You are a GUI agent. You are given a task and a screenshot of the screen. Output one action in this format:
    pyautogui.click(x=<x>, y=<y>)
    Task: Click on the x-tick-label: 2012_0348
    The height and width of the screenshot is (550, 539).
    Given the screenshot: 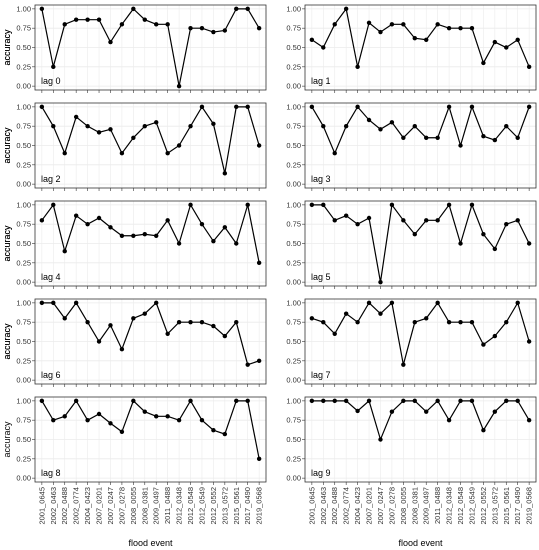 What is the action you would take?
    pyautogui.click(x=449, y=506)
    